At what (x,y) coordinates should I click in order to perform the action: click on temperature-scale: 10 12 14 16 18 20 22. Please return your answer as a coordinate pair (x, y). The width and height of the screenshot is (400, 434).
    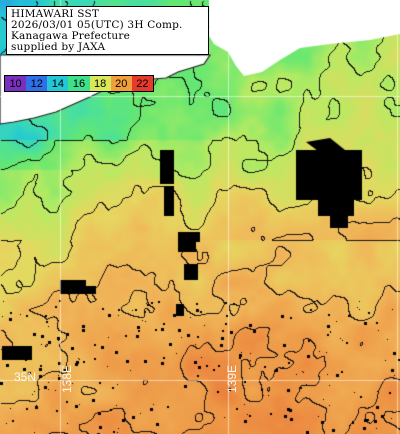
    Looking at the image, I should click on (79, 83).